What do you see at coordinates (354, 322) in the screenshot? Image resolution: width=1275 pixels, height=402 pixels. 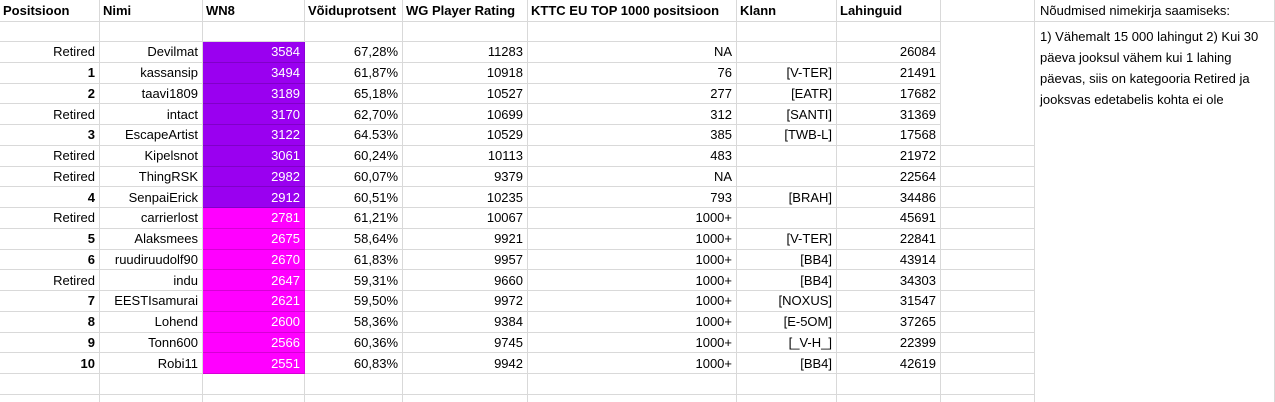 I see `cell-win-rate: 58,36%` at bounding box center [354, 322].